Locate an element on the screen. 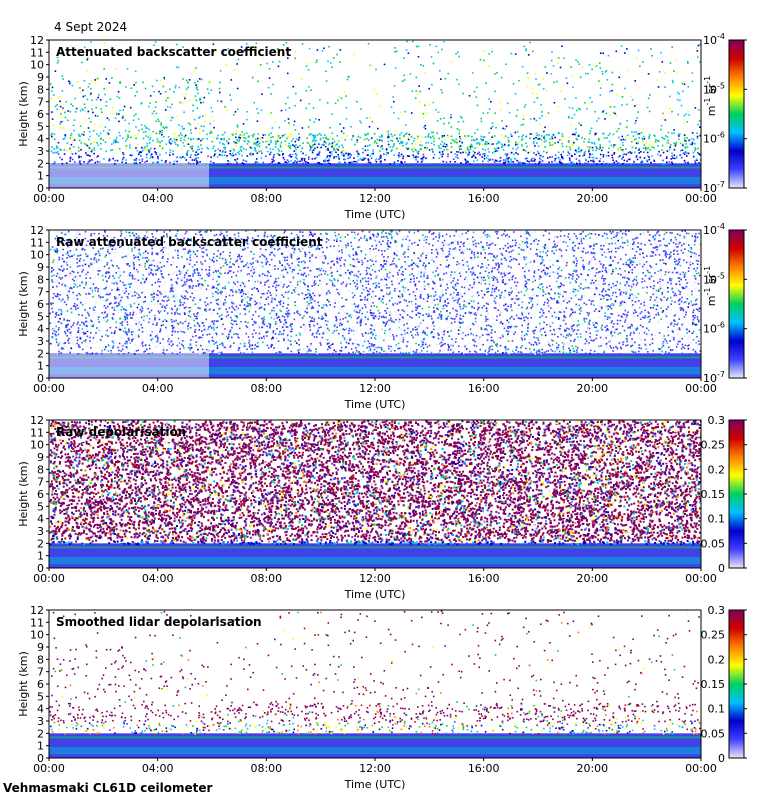 The image size is (780, 800). colorbar-tick-label: 0.1 is located at coordinates (717, 519).